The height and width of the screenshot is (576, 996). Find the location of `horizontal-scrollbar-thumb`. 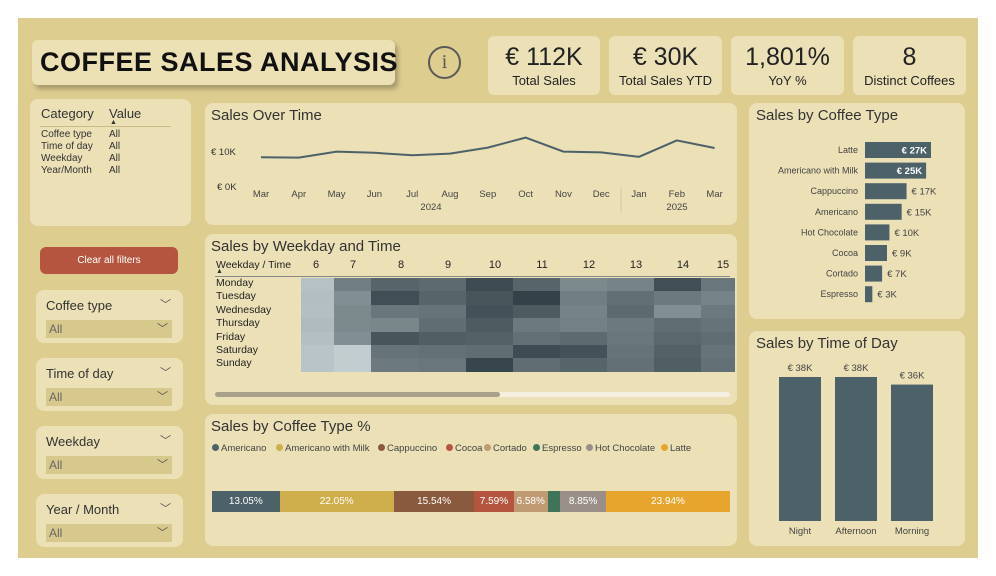

horizontal-scrollbar-thumb is located at coordinates (357, 394).